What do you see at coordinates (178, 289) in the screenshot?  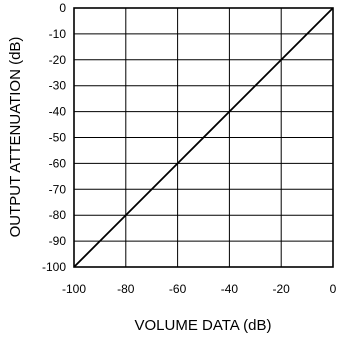 I see `x-tick-label: -60` at bounding box center [178, 289].